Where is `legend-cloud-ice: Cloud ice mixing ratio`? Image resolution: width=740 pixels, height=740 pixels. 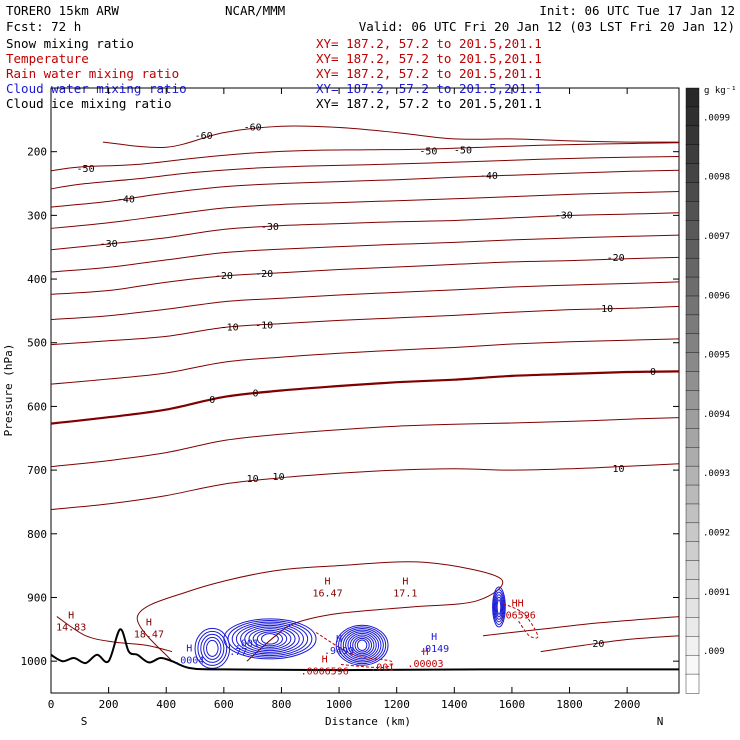
legend-cloud-ice: Cloud ice mixing ratio is located at coordinates (89, 103).